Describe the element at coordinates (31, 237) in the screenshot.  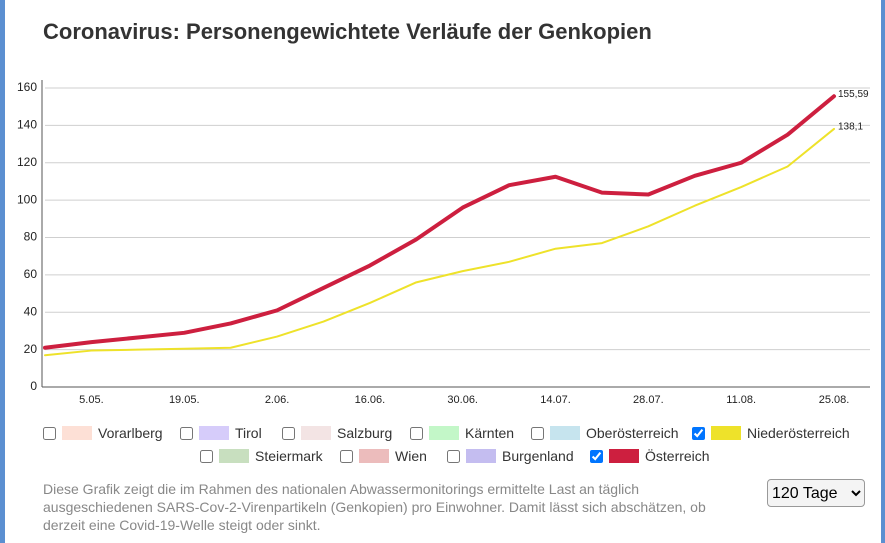
I see `y-tick-label: 80` at that location.